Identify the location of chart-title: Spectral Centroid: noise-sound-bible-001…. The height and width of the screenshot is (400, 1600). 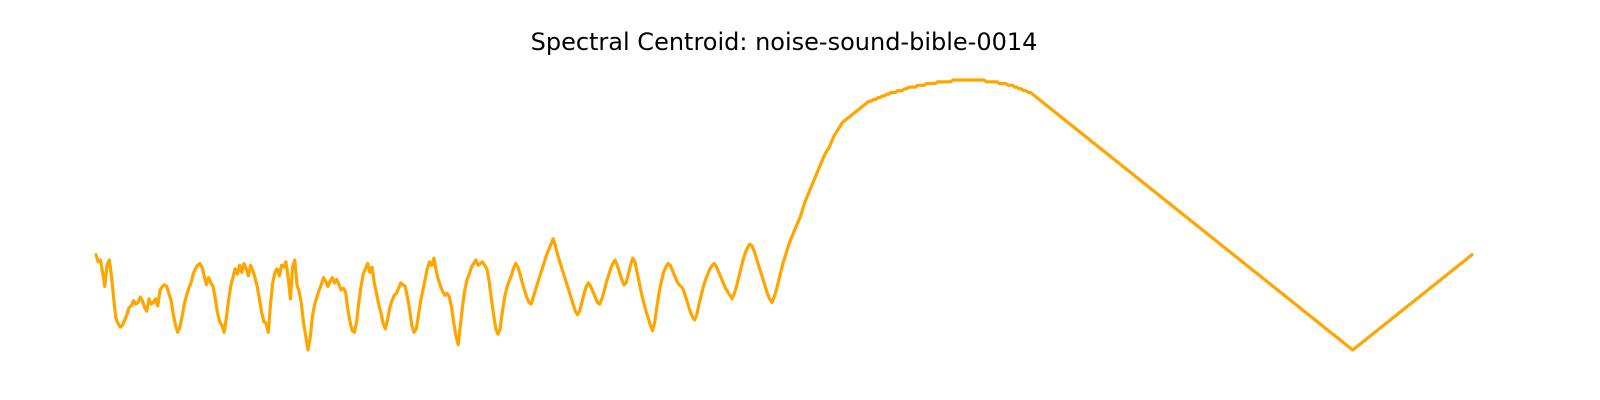
(784, 42).